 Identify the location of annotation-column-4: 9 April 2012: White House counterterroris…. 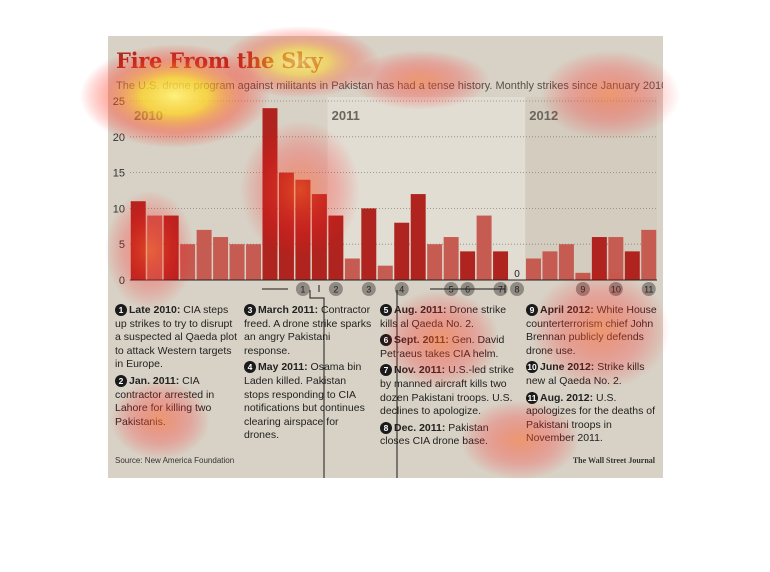
(592, 375).